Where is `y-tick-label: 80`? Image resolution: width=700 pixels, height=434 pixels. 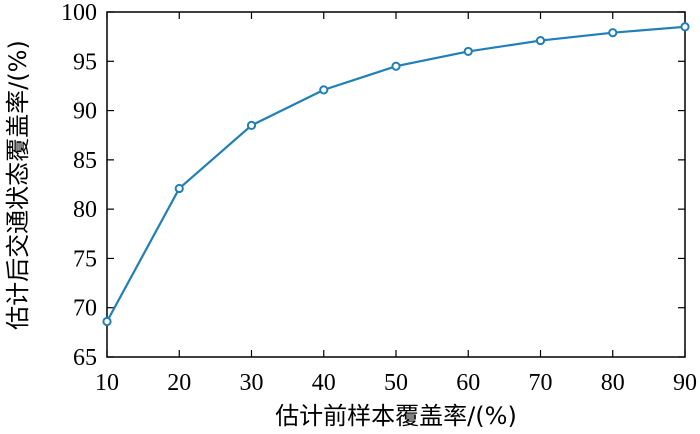
y-tick-label: 80 is located at coordinates (85, 210).